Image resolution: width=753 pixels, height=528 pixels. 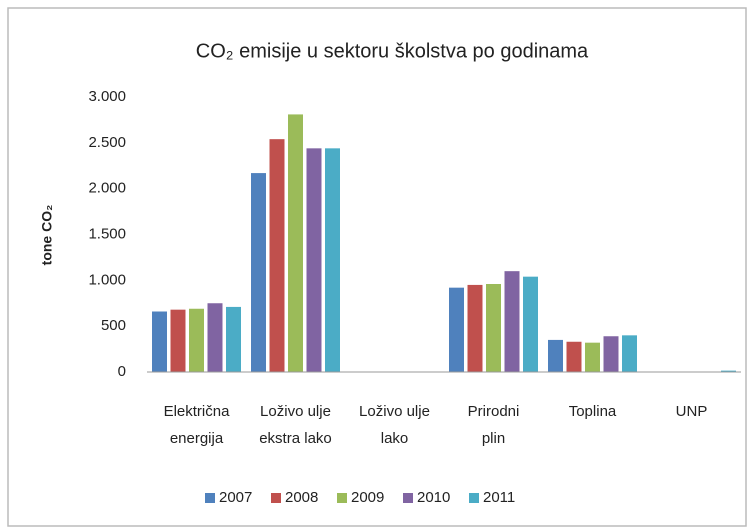 What do you see at coordinates (107, 96) in the screenshot?
I see `y-tick-label: 3.000` at bounding box center [107, 96].